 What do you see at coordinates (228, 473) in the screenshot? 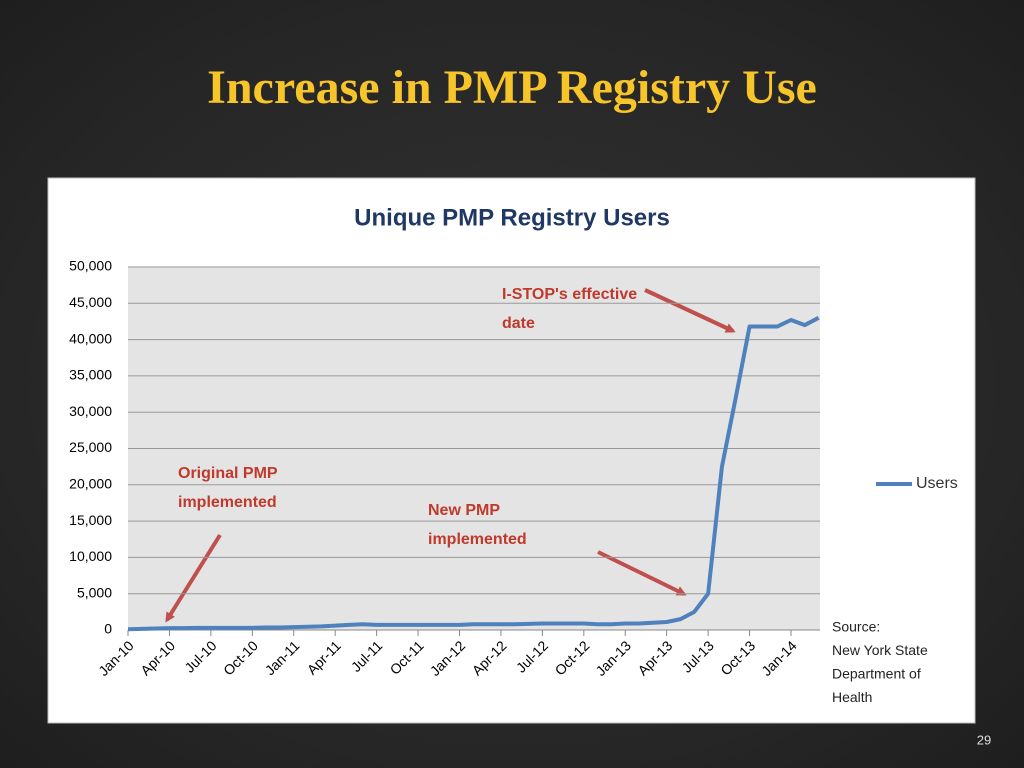
I see `annotation: Original PMP` at bounding box center [228, 473].